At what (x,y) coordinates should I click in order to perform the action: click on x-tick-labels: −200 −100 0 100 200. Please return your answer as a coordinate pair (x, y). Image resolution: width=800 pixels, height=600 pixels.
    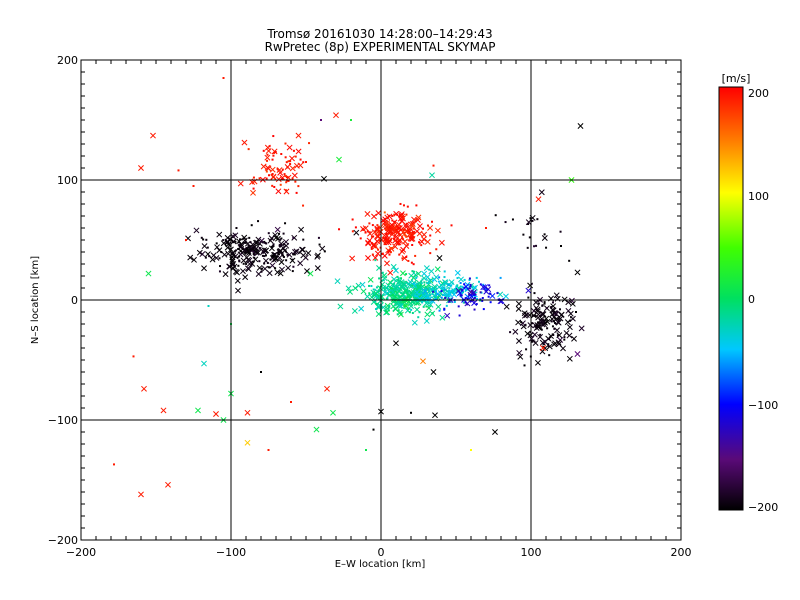
    Looking at the image, I should click on (379, 552).